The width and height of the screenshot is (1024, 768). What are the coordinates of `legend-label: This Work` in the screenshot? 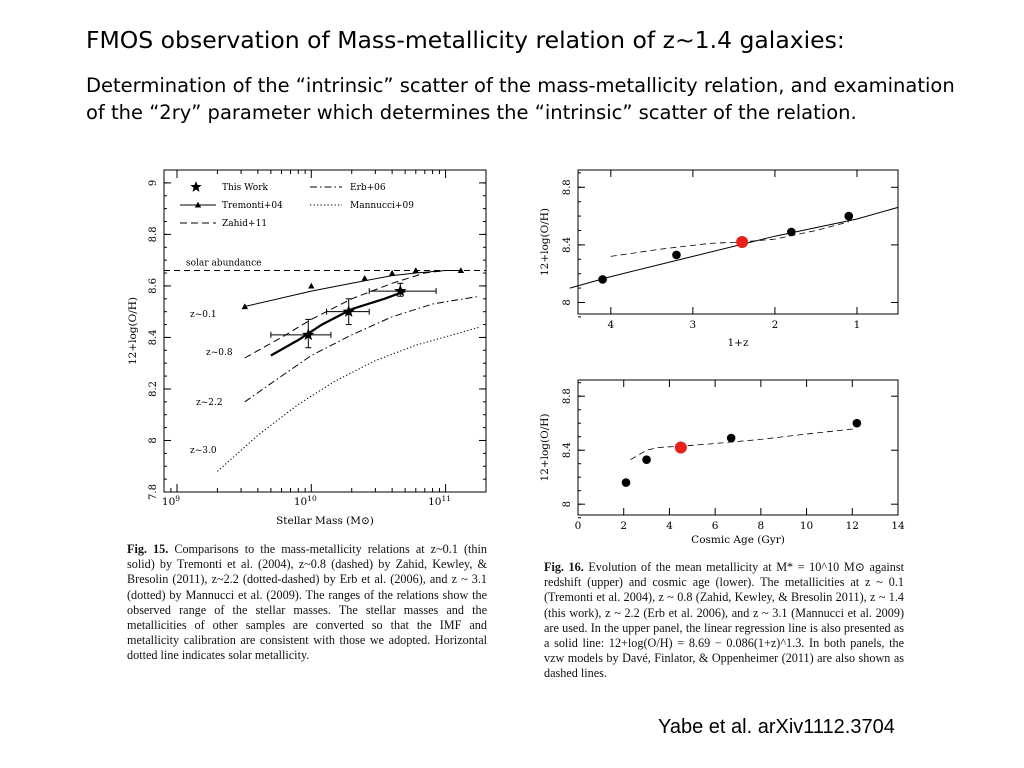 It's located at (245, 188).